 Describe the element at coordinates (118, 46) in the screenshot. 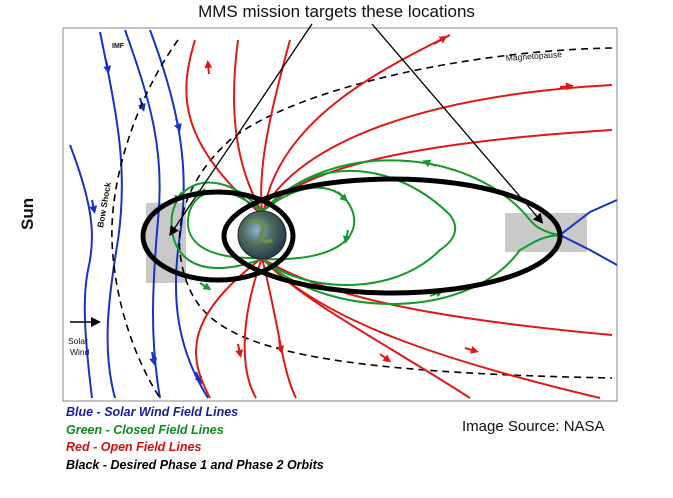

I see `imf-label: IMF` at that location.